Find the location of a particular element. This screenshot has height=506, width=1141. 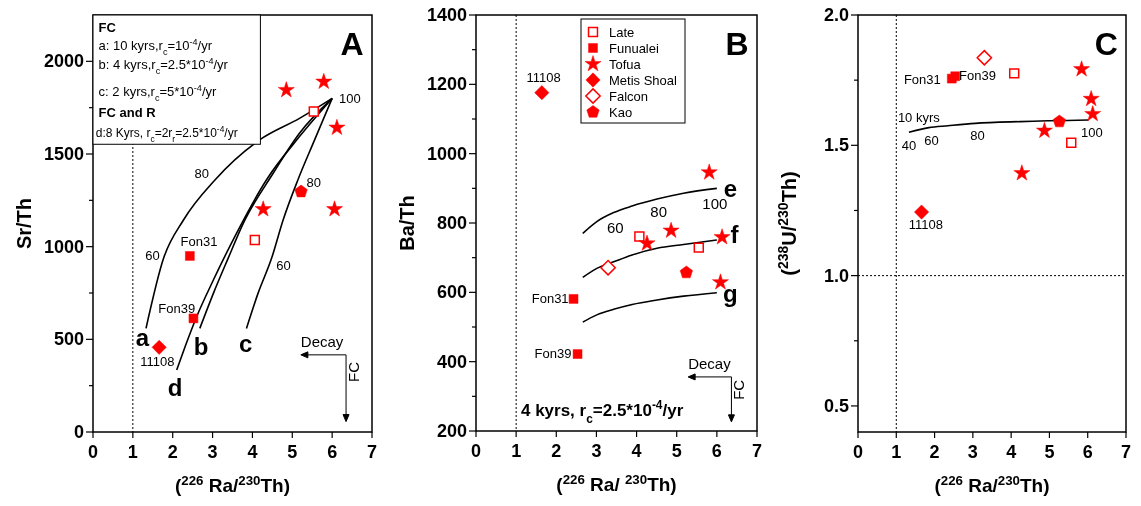

y-tick-label: 800 is located at coordinates (451, 223).